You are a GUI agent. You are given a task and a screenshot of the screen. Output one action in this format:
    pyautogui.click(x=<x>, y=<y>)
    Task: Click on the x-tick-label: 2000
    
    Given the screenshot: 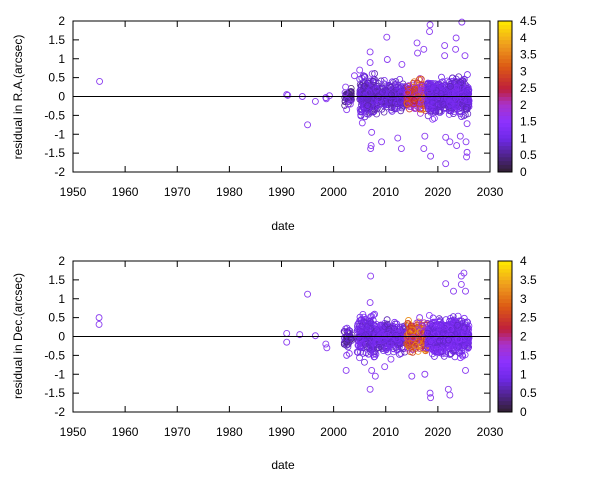 What is the action you would take?
    pyautogui.click(x=333, y=192)
    